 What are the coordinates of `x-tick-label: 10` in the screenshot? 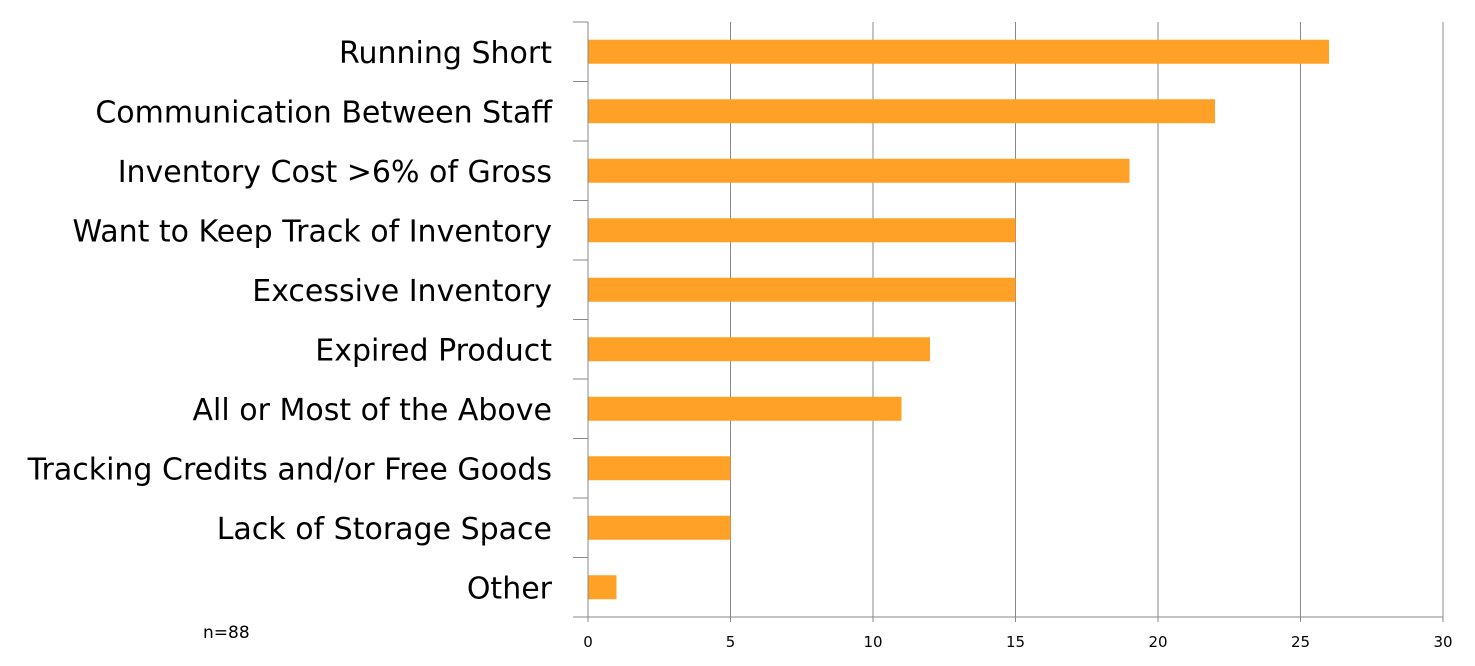 It's located at (872, 642).